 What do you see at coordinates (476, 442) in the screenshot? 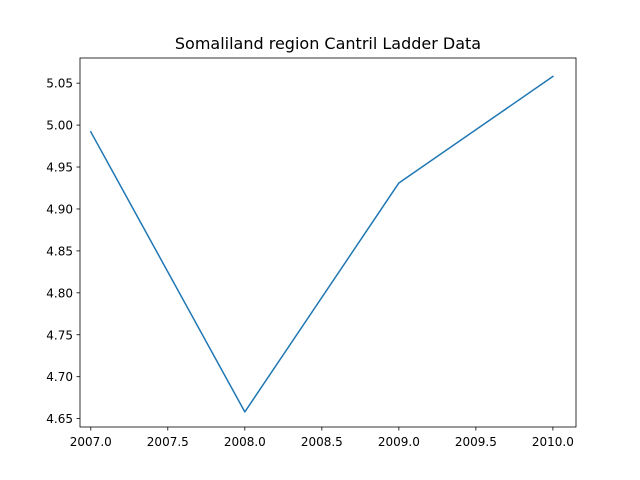
I see `x-tick-label: 2009.5` at bounding box center [476, 442].